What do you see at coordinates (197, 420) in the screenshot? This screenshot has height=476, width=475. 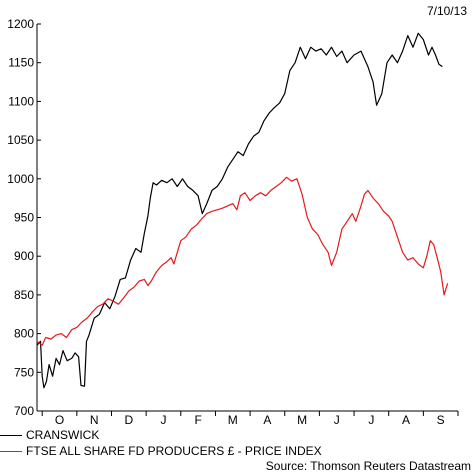 I see `x-tick-label: F` at bounding box center [197, 420].